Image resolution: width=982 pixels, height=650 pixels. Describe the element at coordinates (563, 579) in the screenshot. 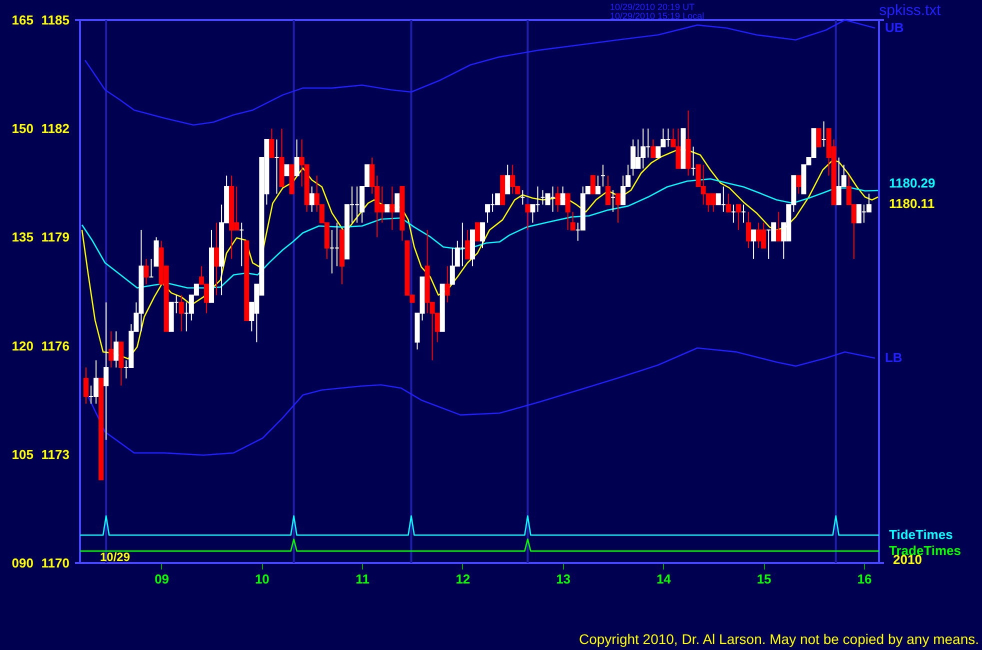

I see `x-tick-label: 13` at that location.